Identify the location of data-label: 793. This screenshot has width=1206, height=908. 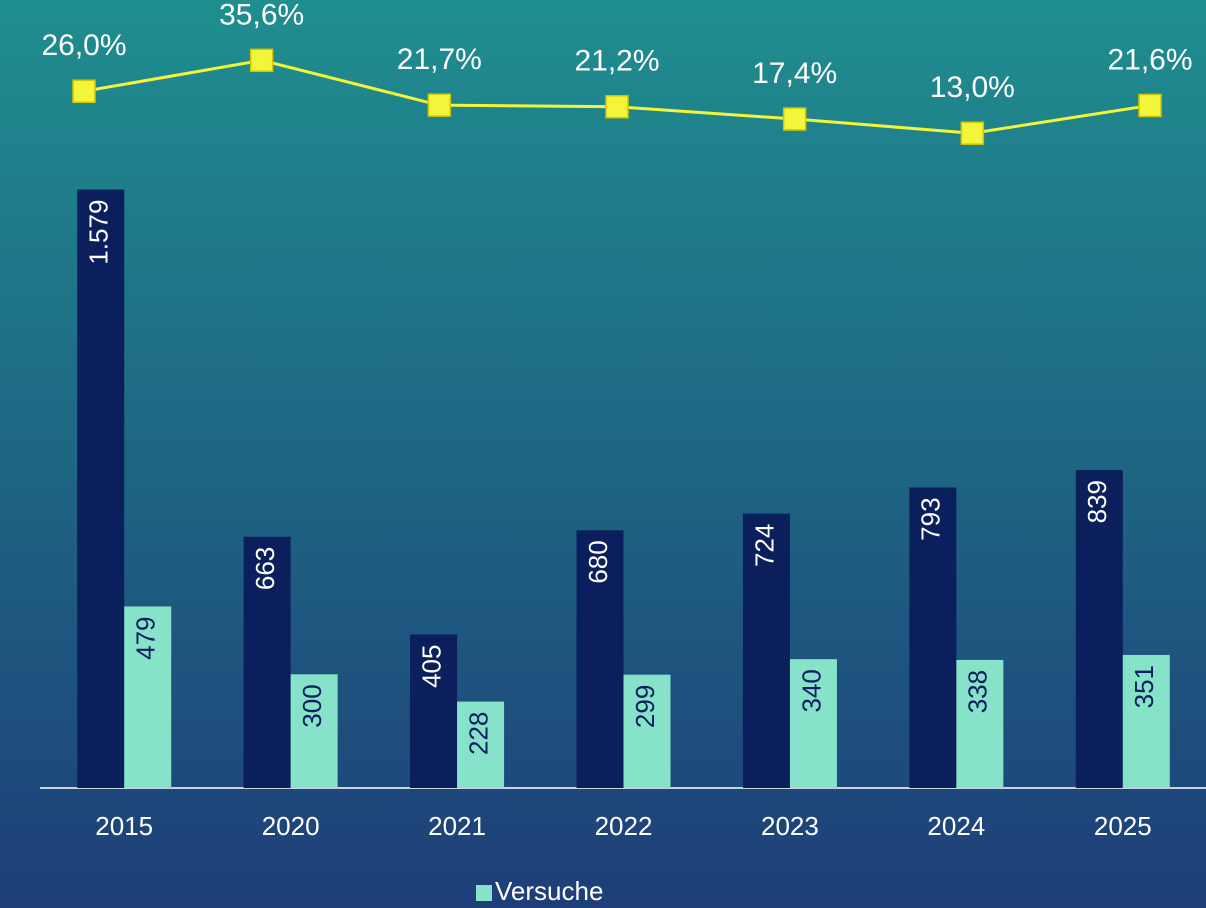
(931, 518).